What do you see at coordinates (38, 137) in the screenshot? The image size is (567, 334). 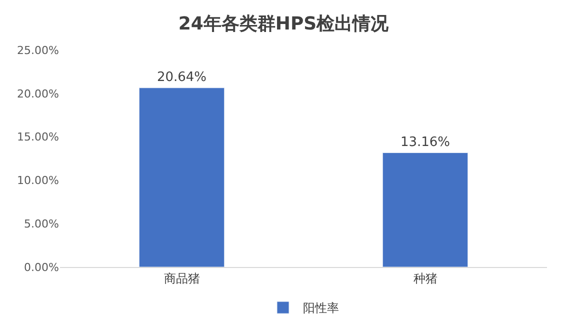 I see `y-tick-label: 15.00%` at bounding box center [38, 137].